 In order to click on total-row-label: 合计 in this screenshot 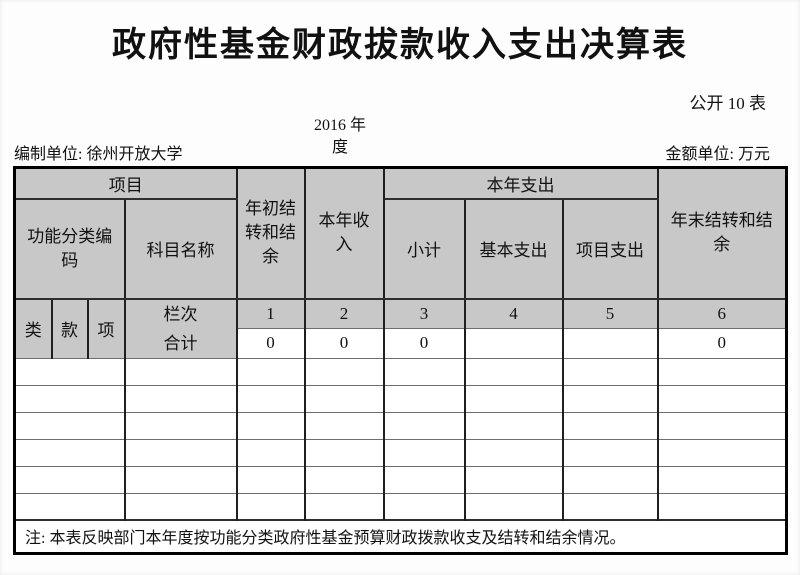, I will do `click(180, 343)`.